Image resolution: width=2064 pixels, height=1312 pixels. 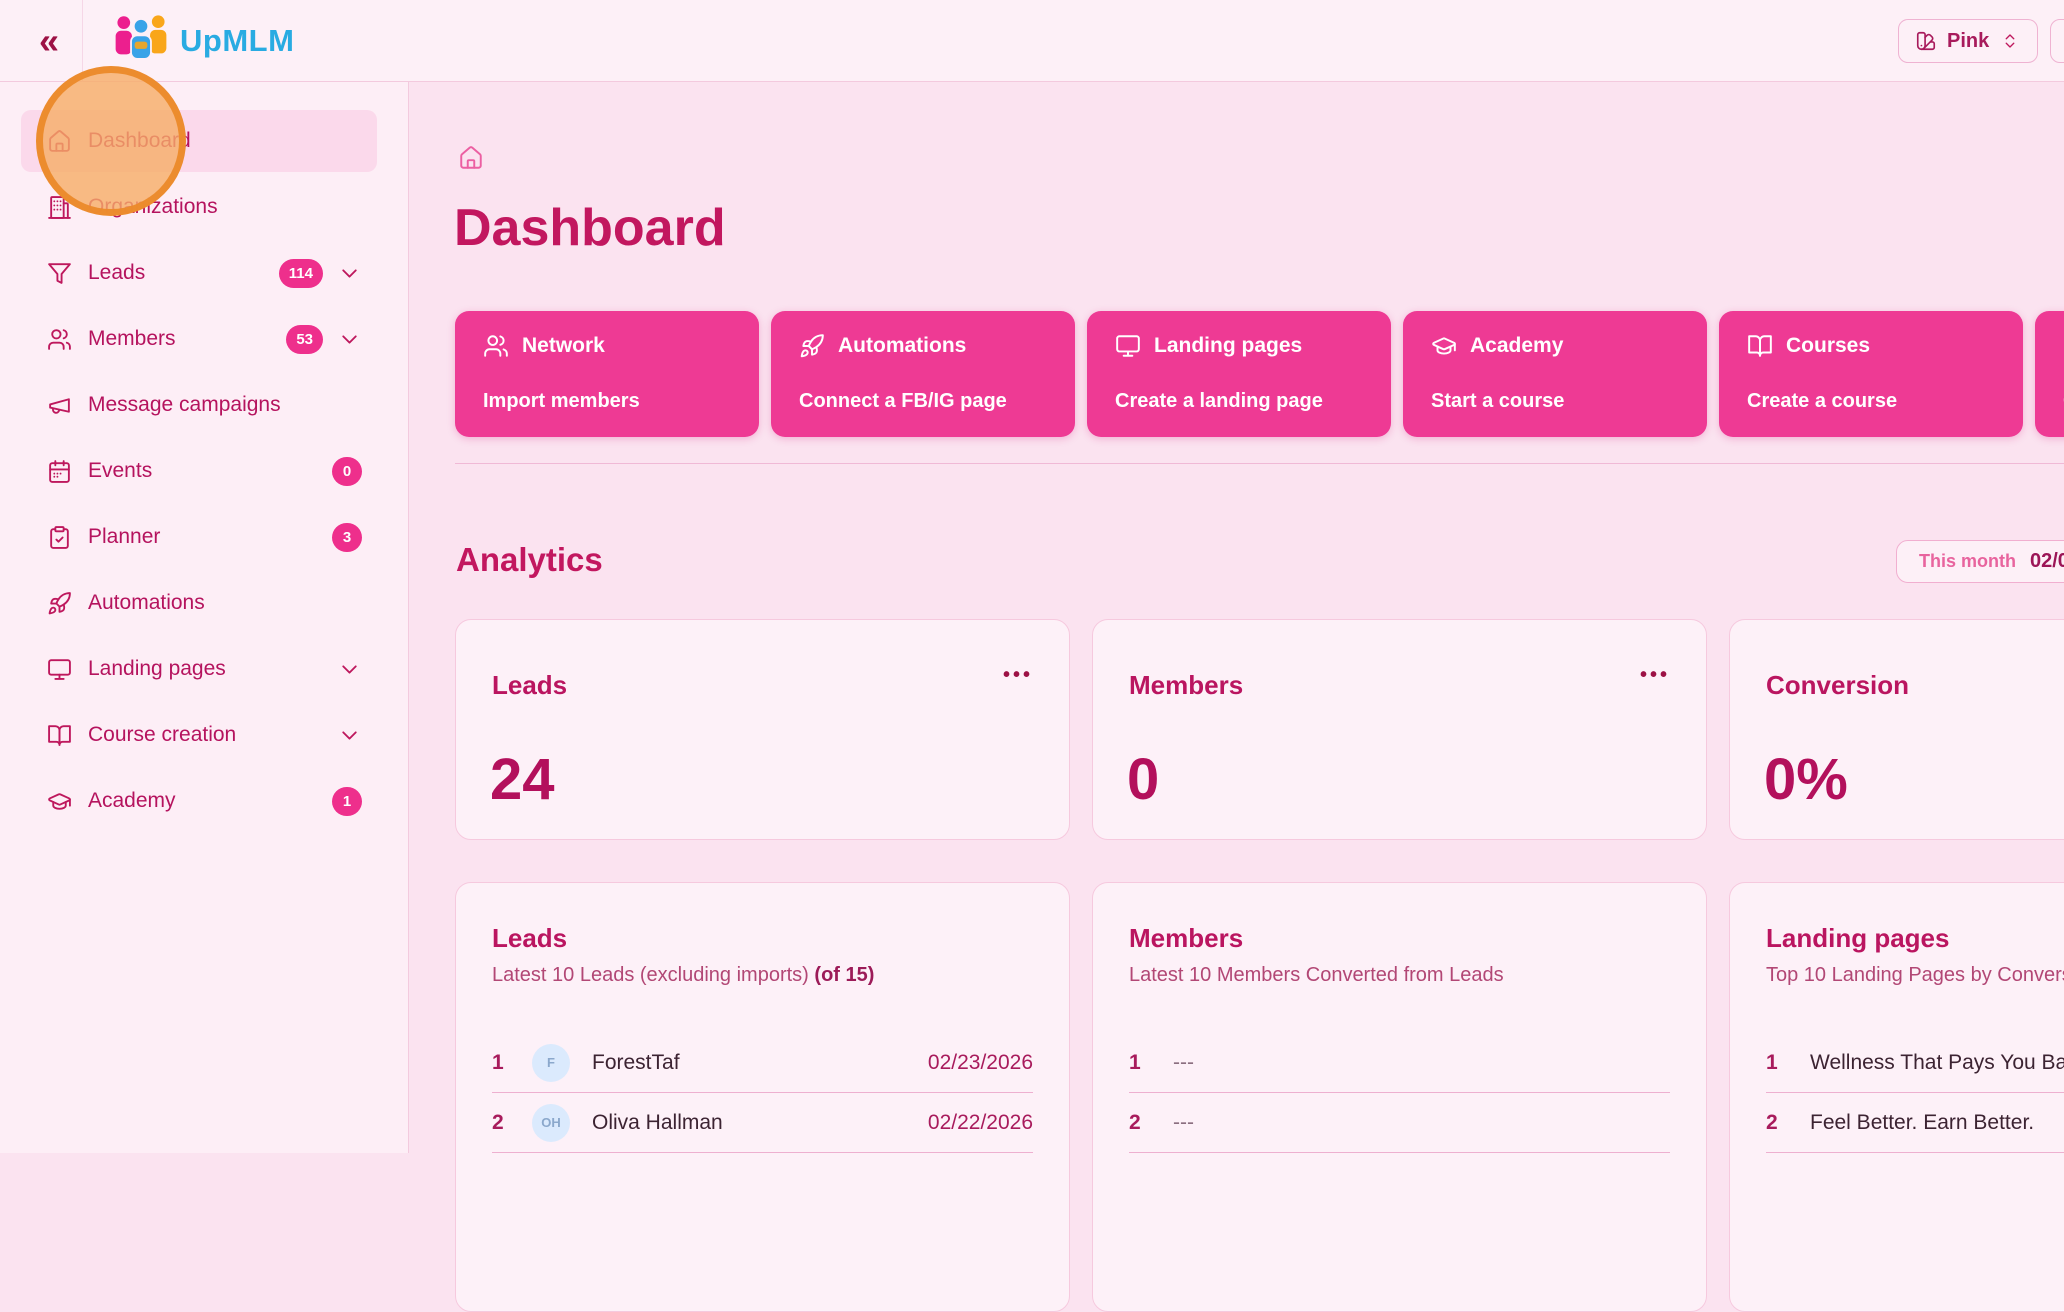 I want to click on sidebar-item-course-creation: Course creation, so click(x=199, y=735).